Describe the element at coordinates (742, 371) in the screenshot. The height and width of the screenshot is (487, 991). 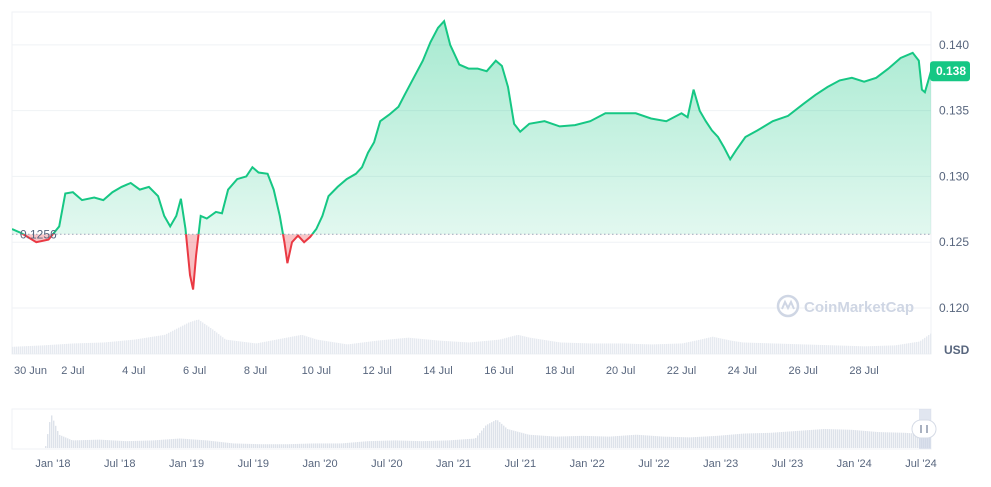
I see `x-tick-label: 24 Jul` at that location.